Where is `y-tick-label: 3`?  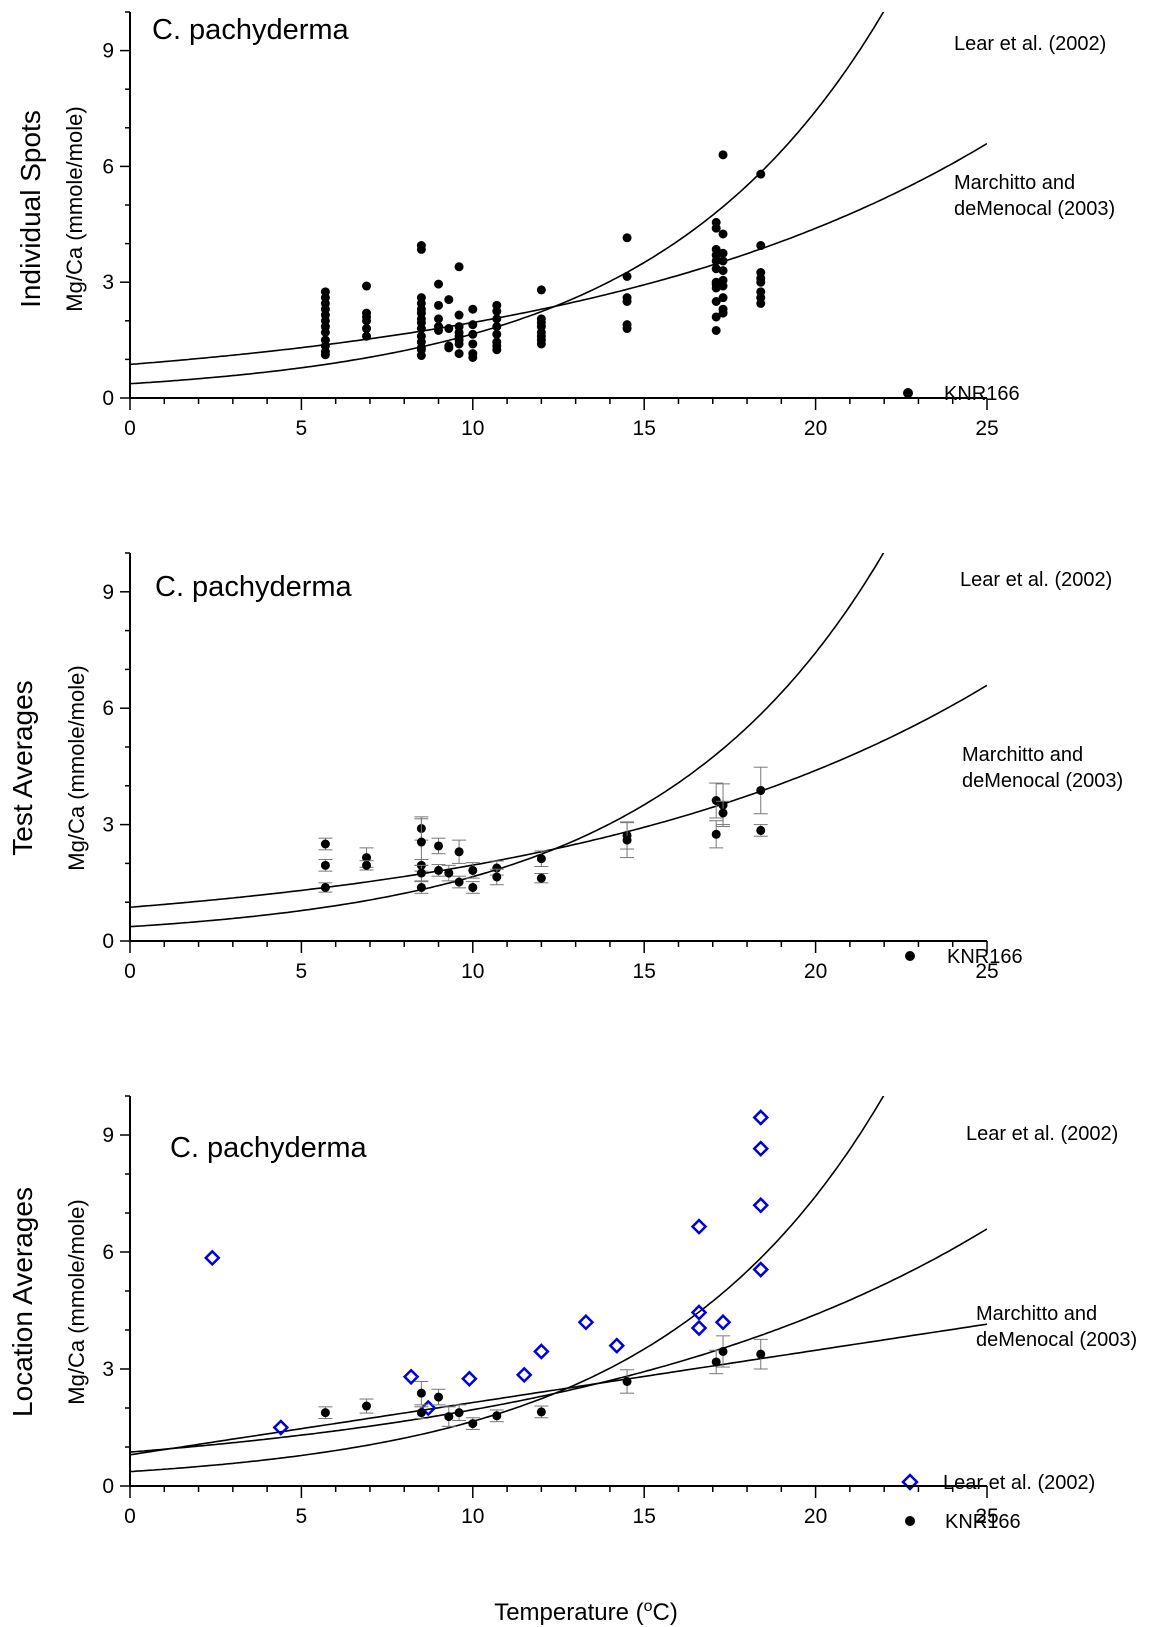 y-tick-label: 3 is located at coordinates (108, 1369).